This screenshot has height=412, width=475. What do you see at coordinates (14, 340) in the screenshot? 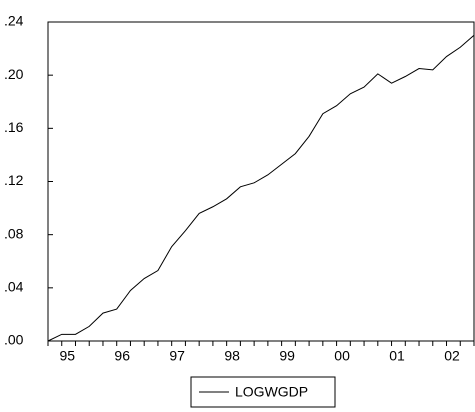
I see `y-tick-label: .00` at bounding box center [14, 340].